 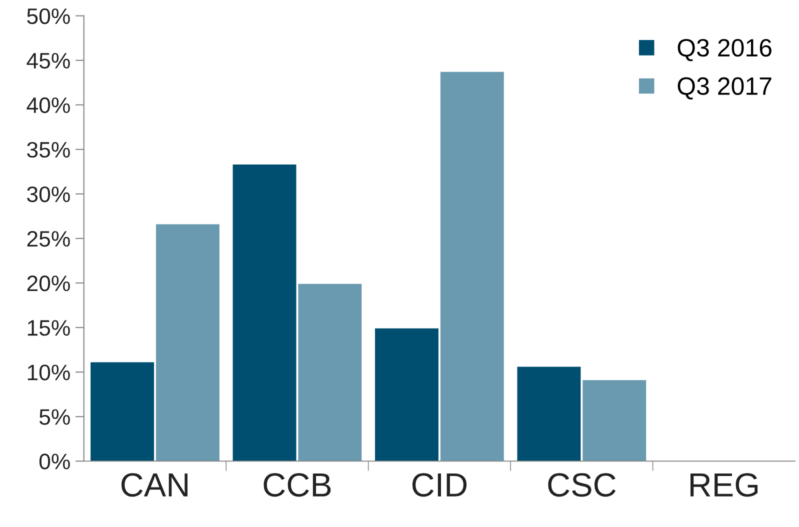 What do you see at coordinates (49, 372) in the screenshot?
I see `y-tick-label: 10%` at bounding box center [49, 372].